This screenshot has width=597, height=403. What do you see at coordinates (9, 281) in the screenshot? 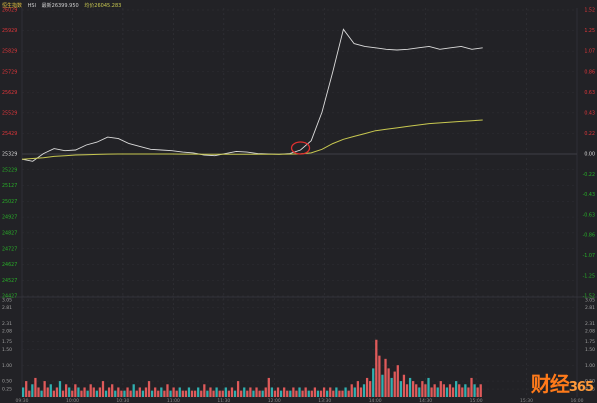
I see `price-tick-label: 24527` at bounding box center [9, 281].